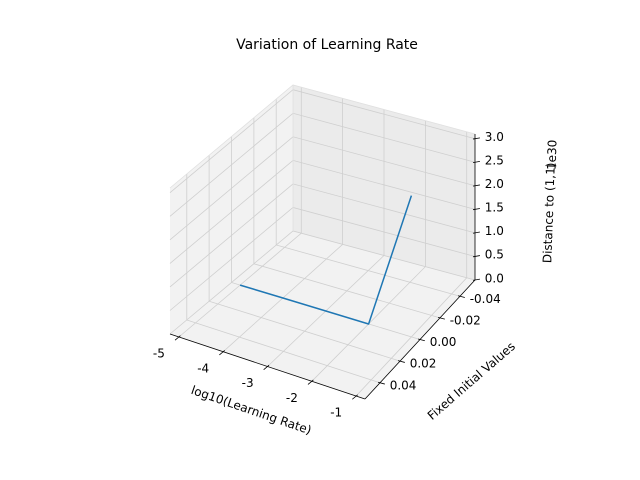  I want to click on x-tick-label: -4, so click(203, 368).